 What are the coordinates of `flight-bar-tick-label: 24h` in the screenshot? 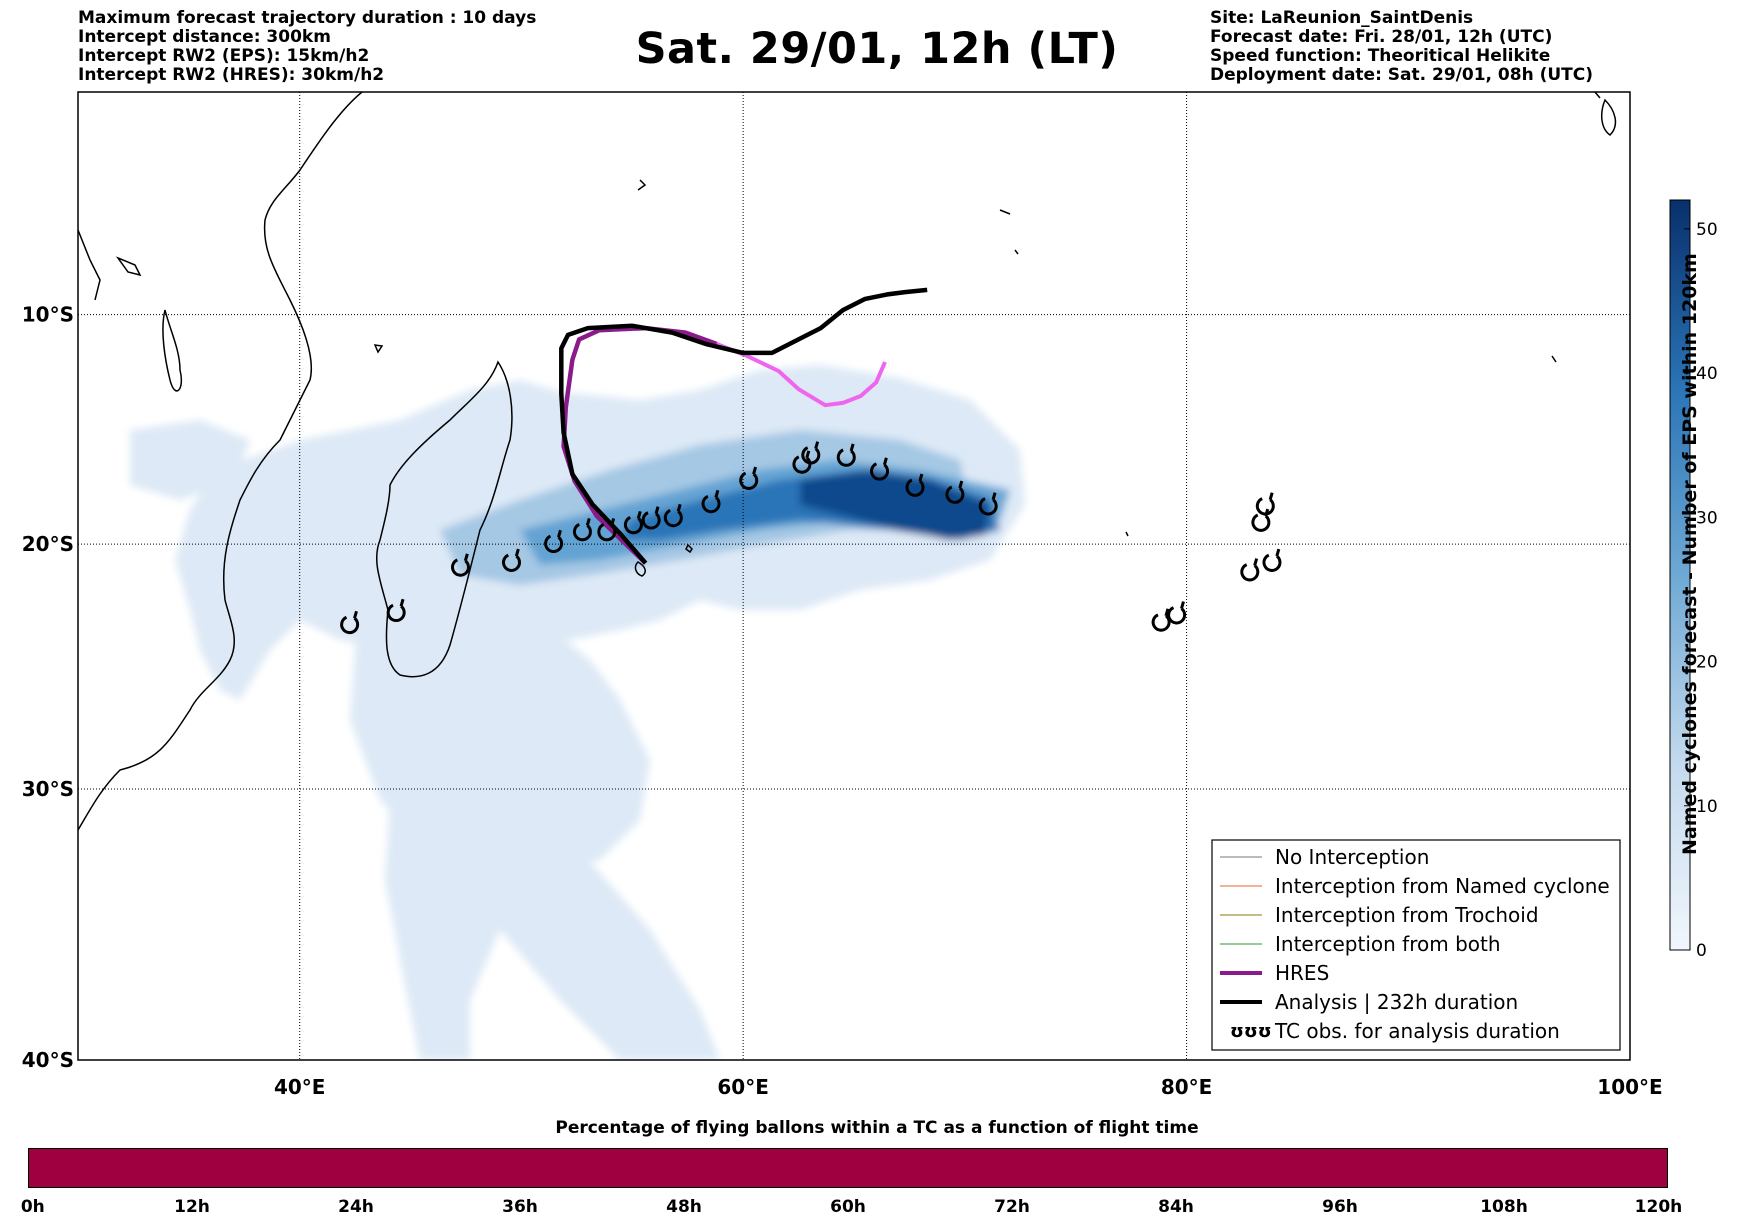 It's located at (356, 1207).